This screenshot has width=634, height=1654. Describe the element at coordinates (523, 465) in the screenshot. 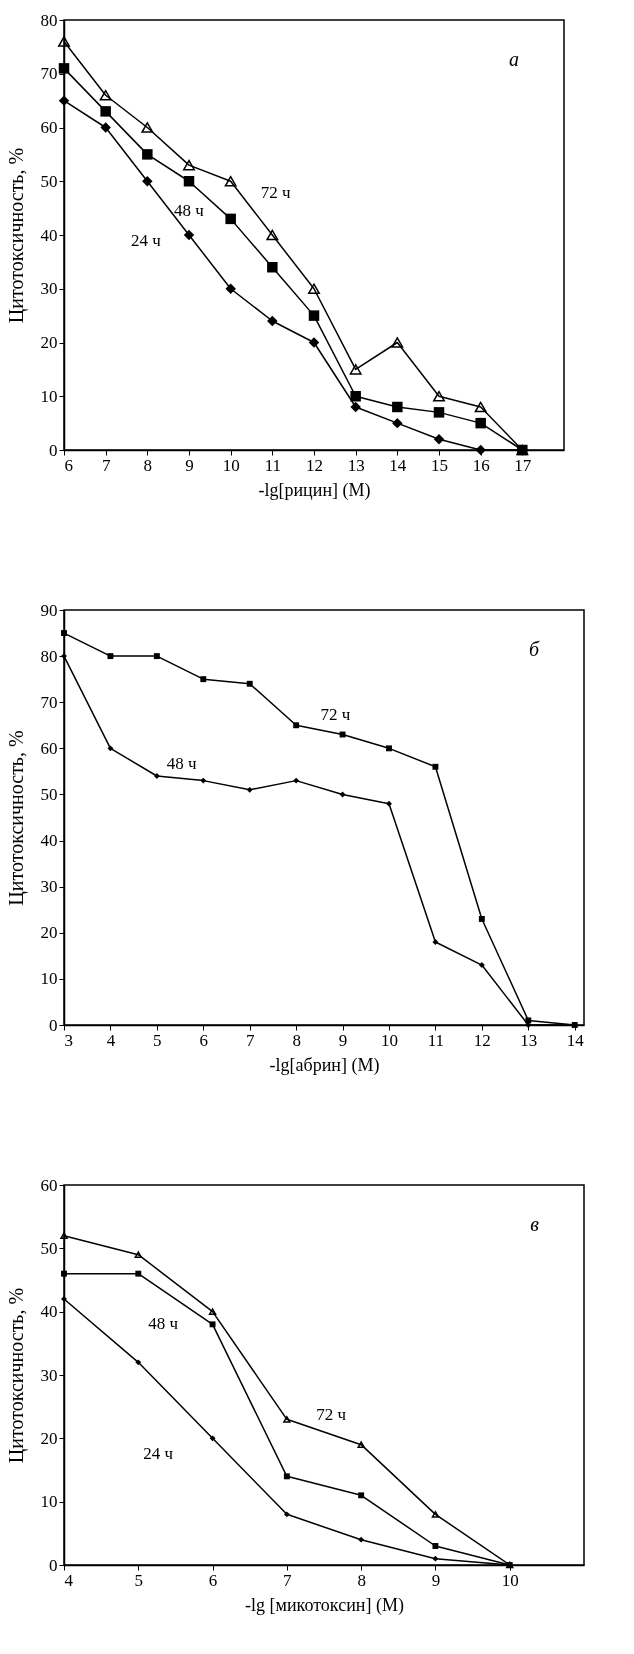

I see `x-tick-label: 17` at that location.